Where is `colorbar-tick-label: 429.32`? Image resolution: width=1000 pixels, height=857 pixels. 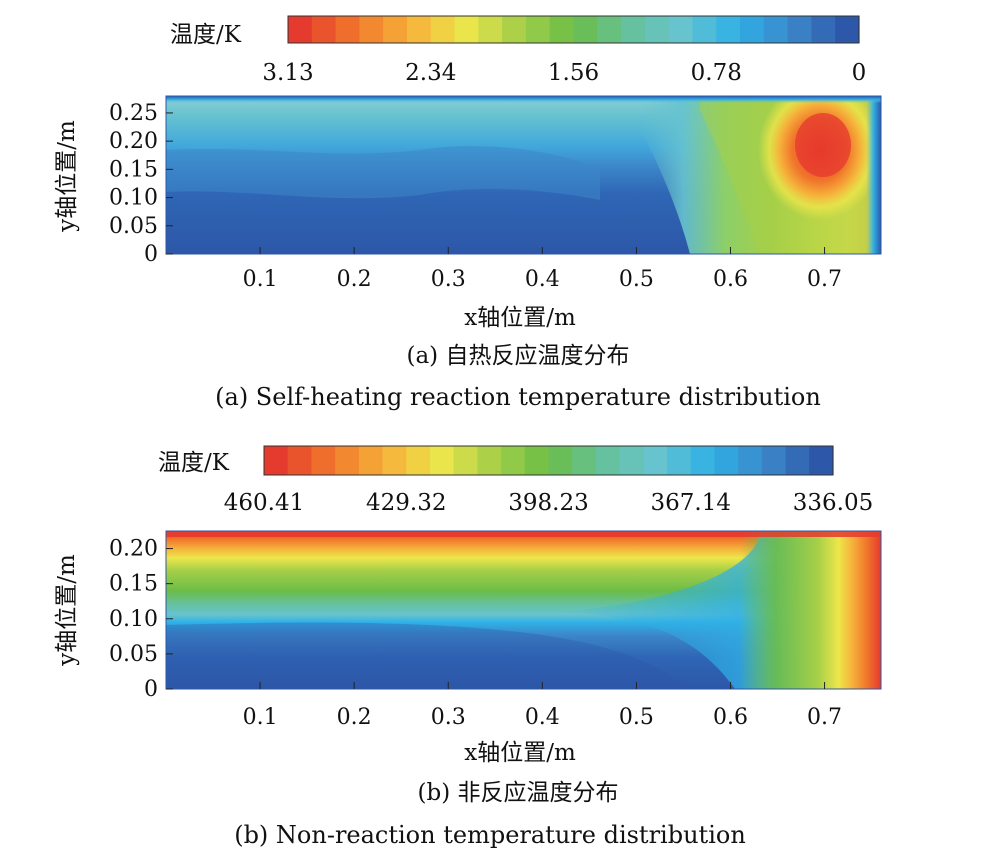 colorbar-tick-label: 429.32 is located at coordinates (406, 503).